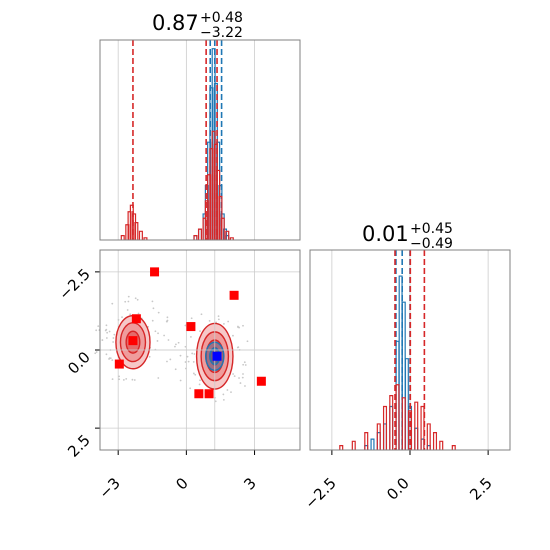 This screenshot has width=550, height=550. I want to click on marginal-y-frame, so click(410, 350).